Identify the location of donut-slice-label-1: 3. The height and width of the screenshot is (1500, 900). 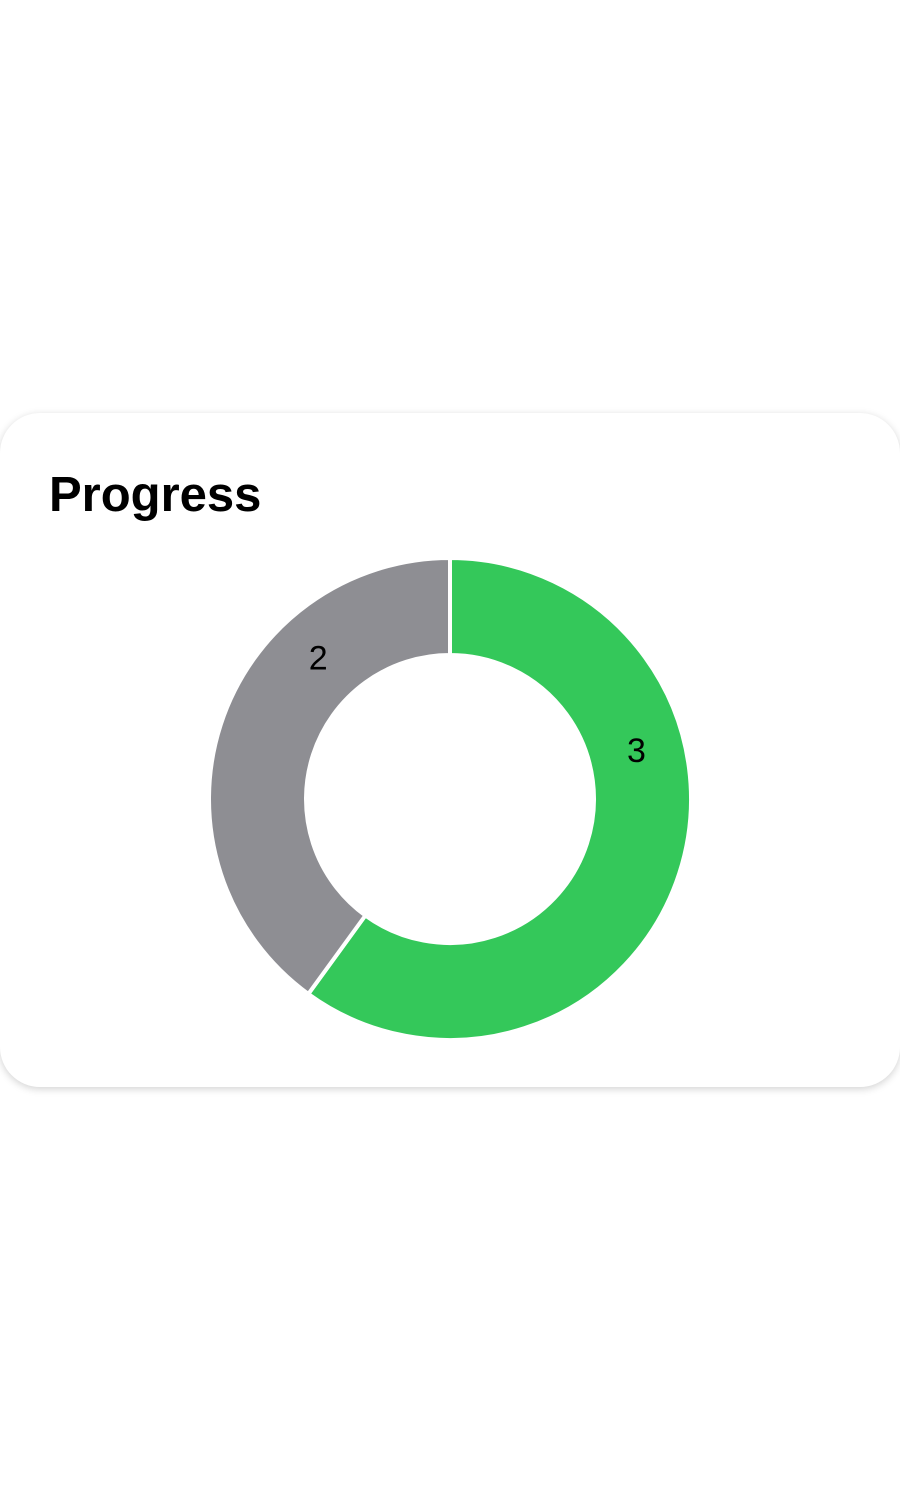
(636, 751).